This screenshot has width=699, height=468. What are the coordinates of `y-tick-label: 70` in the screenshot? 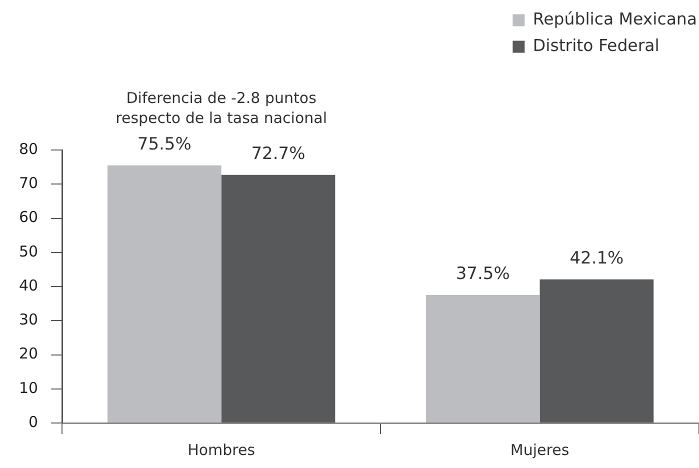 It's located at (28, 183).